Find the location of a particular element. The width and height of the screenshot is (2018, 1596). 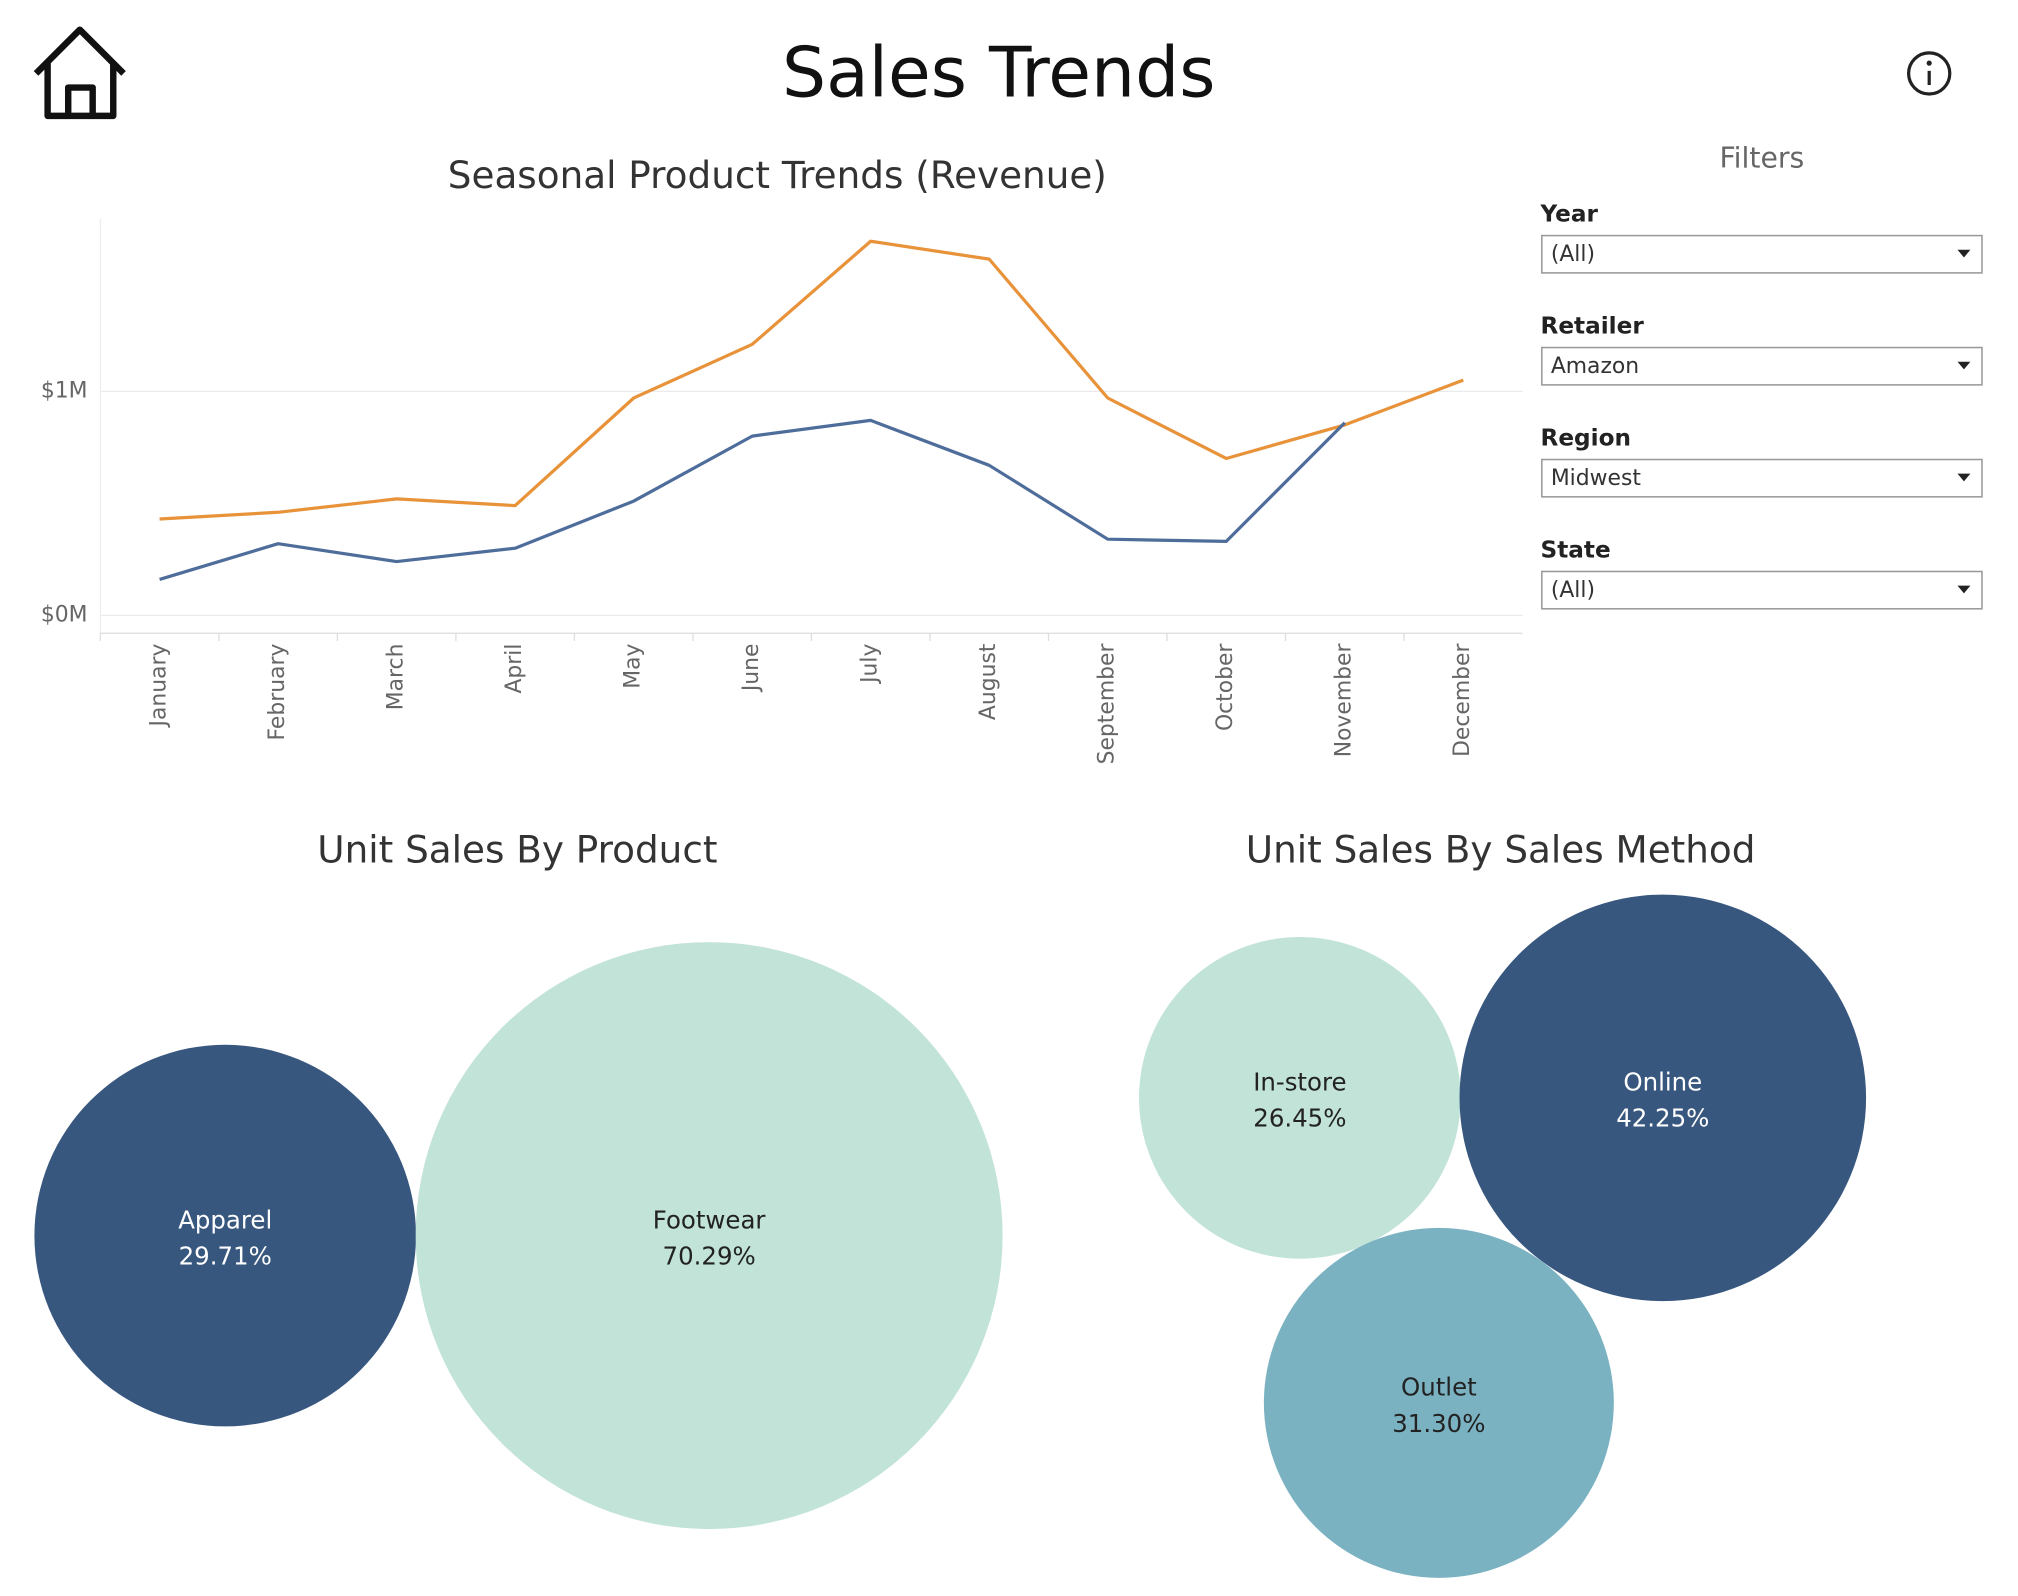

x-tick-label: August is located at coordinates (988, 681).